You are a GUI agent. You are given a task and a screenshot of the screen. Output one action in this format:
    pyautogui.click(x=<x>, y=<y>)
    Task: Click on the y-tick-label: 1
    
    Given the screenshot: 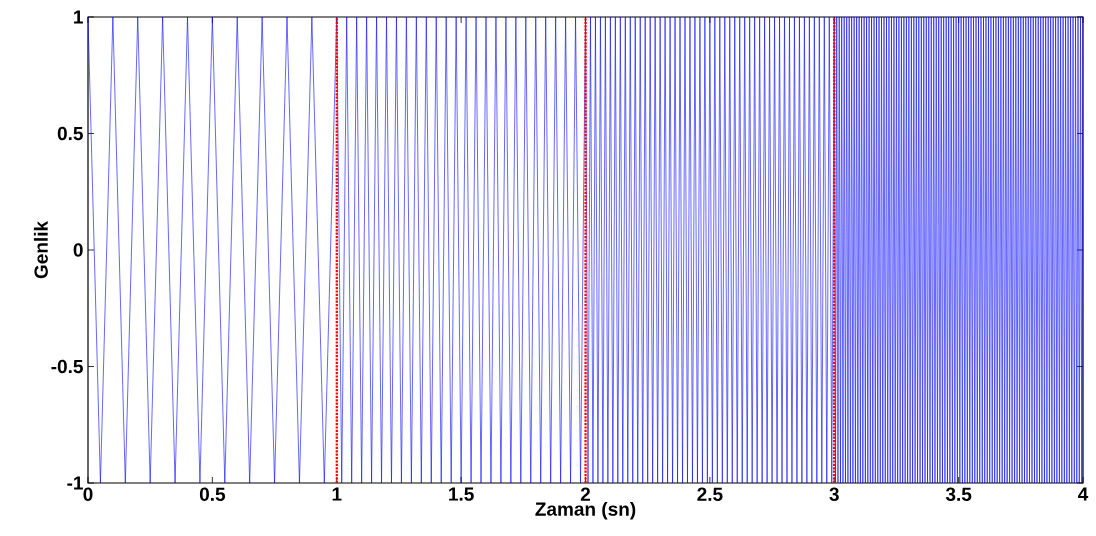 What is the action you would take?
    pyautogui.click(x=78, y=17)
    